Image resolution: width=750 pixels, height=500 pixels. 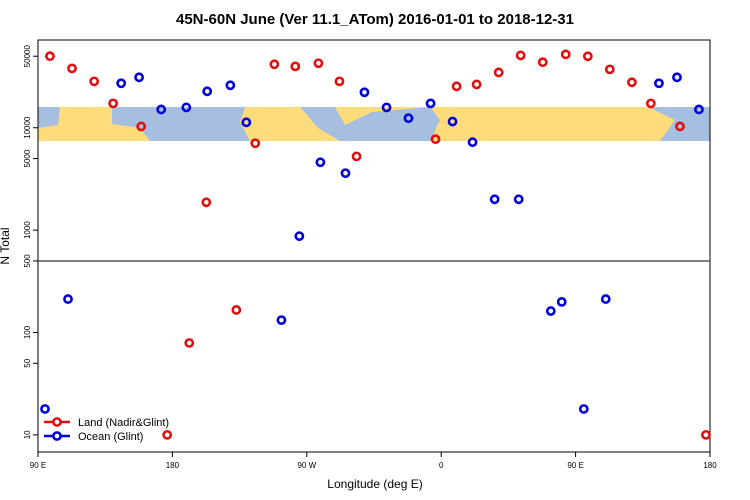 What do you see at coordinates (374, 484) in the screenshot?
I see `x-axis-label: Longitude (deg E)` at bounding box center [374, 484].